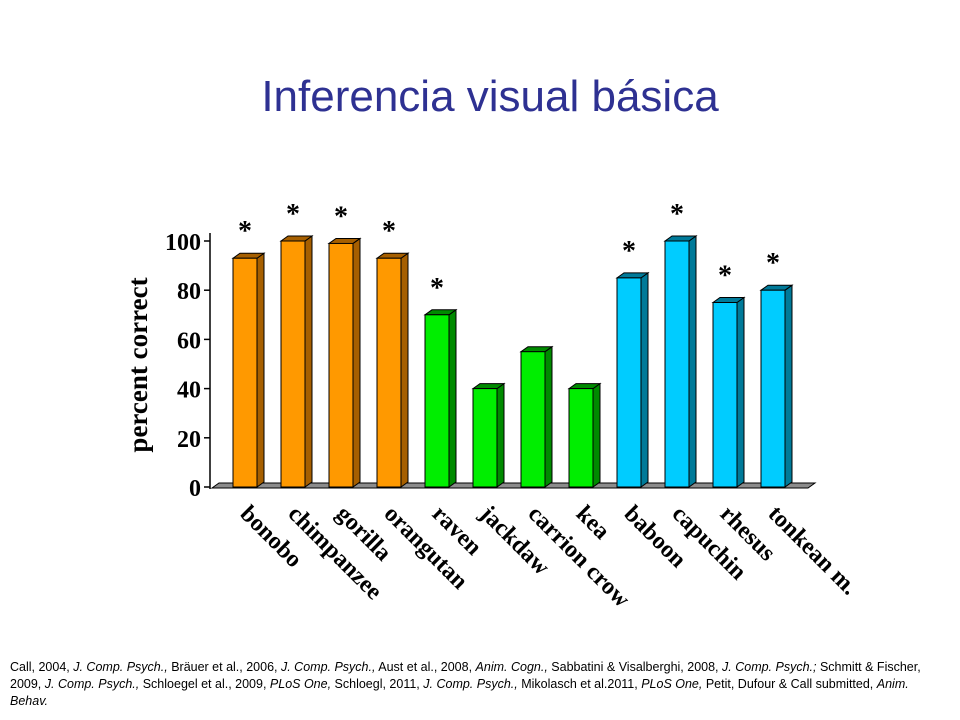  I want to click on bar-raven, so click(437, 401).